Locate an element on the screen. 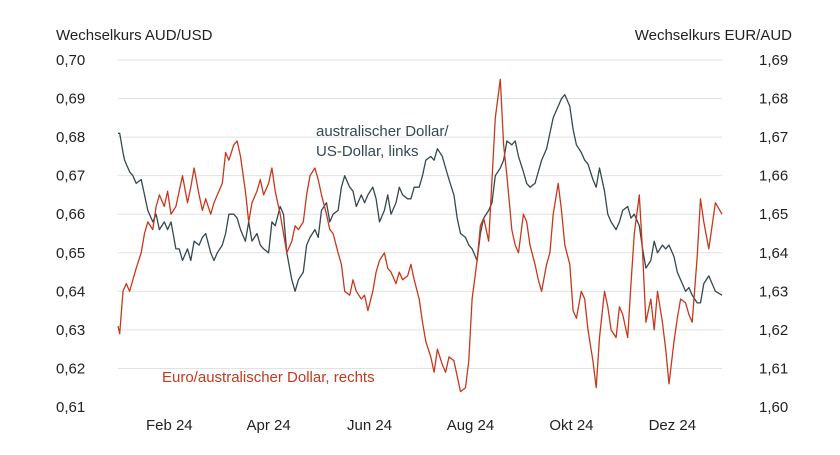  left-tick-label: 0,65 is located at coordinates (70, 253).